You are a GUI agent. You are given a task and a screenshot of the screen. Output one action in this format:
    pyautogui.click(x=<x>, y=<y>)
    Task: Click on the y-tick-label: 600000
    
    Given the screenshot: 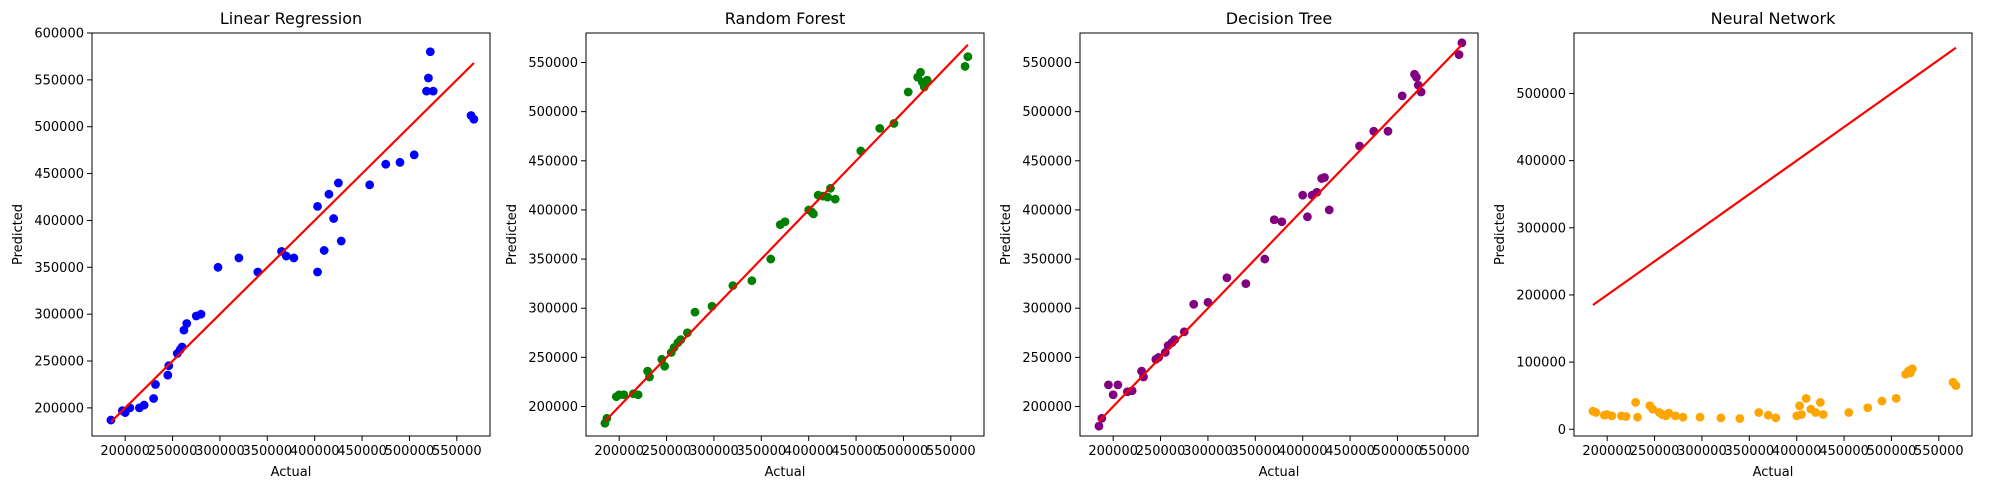 What is the action you would take?
    pyautogui.click(x=59, y=34)
    